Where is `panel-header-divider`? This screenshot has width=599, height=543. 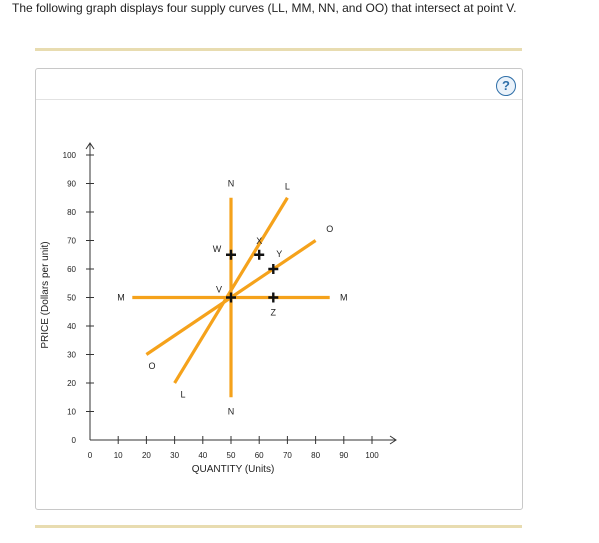 panel-header-divider is located at coordinates (279, 99).